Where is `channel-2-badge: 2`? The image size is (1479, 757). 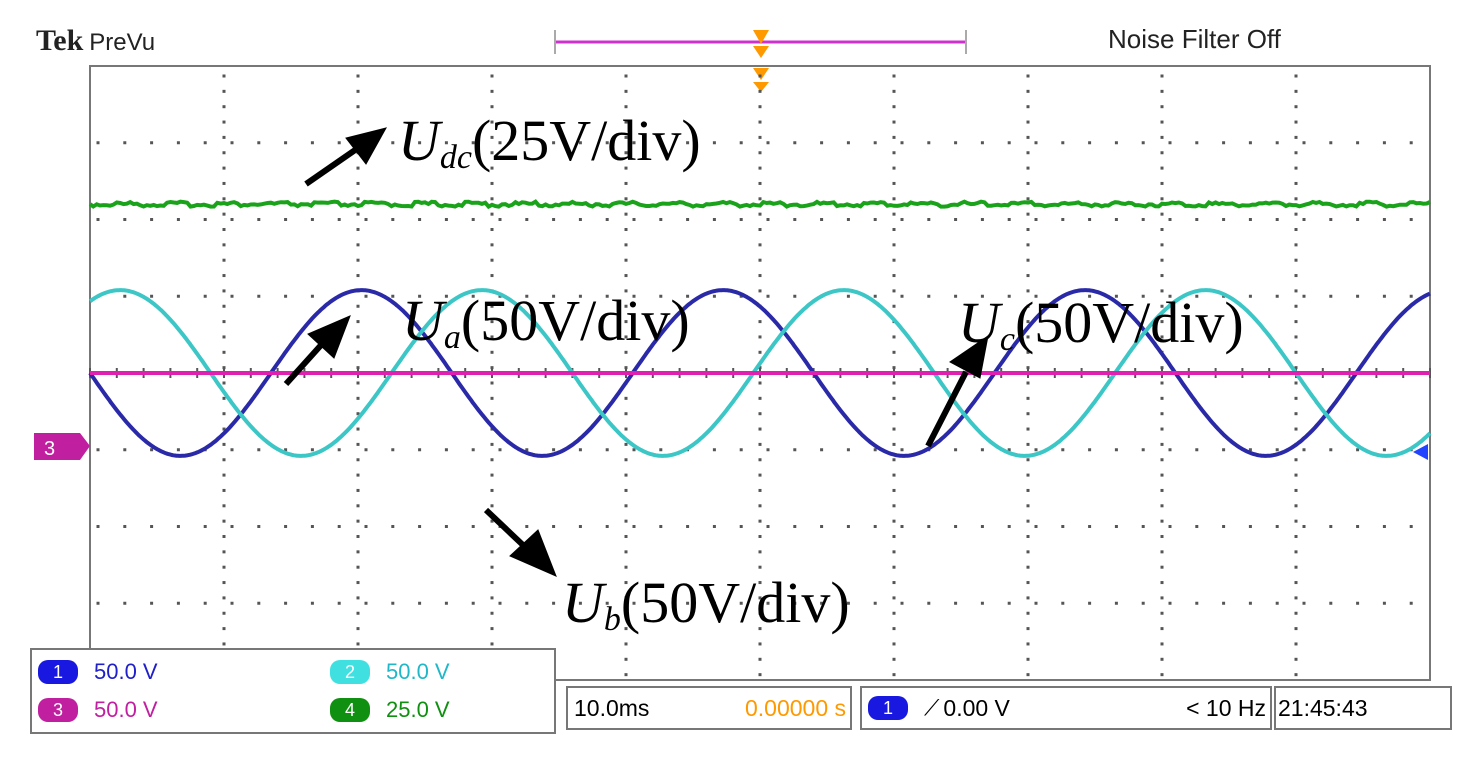 channel-2-badge: 2 is located at coordinates (350, 672).